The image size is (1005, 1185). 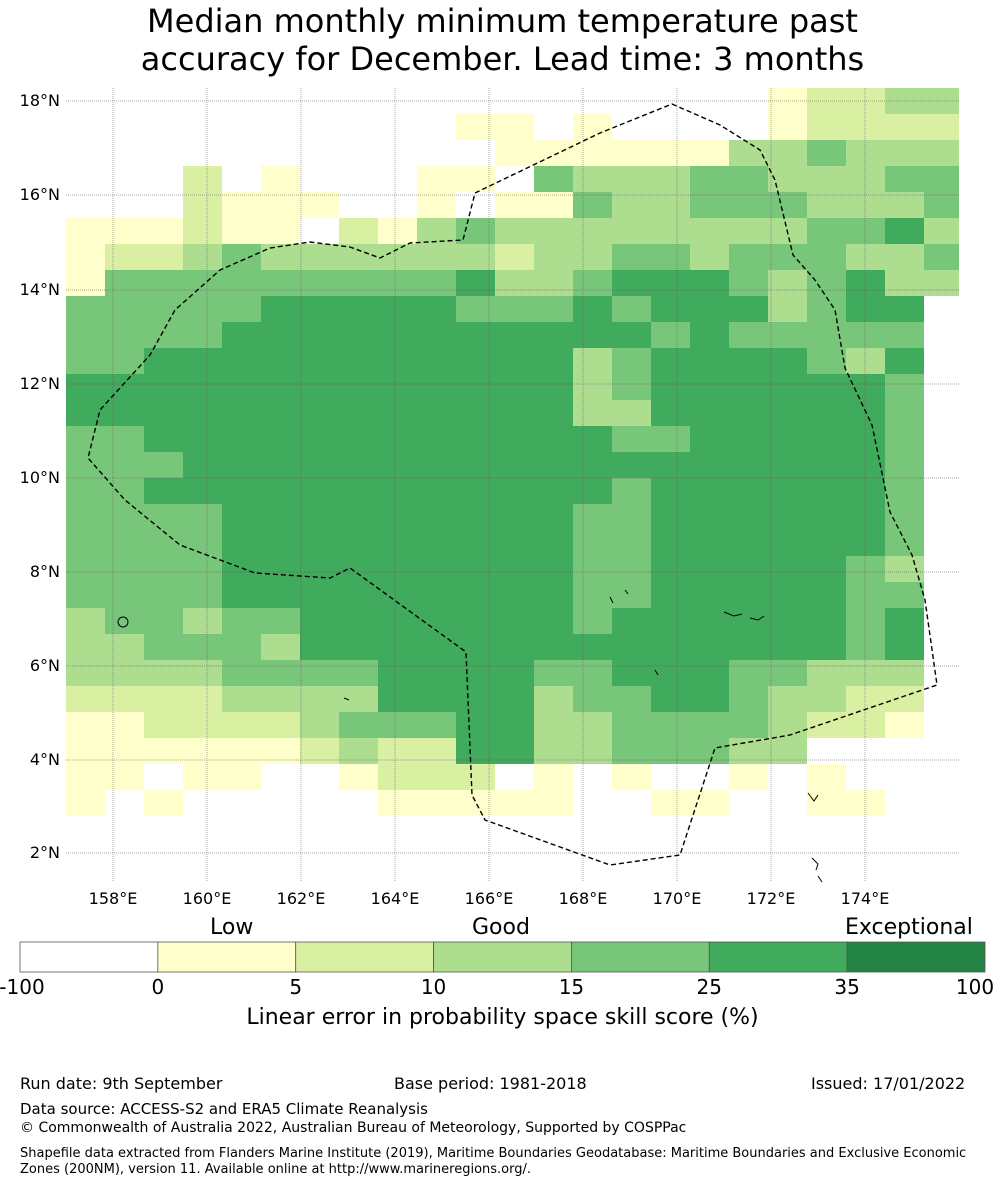 What do you see at coordinates (39, 383) in the screenshot?
I see `latitude-label: 12°N` at bounding box center [39, 383].